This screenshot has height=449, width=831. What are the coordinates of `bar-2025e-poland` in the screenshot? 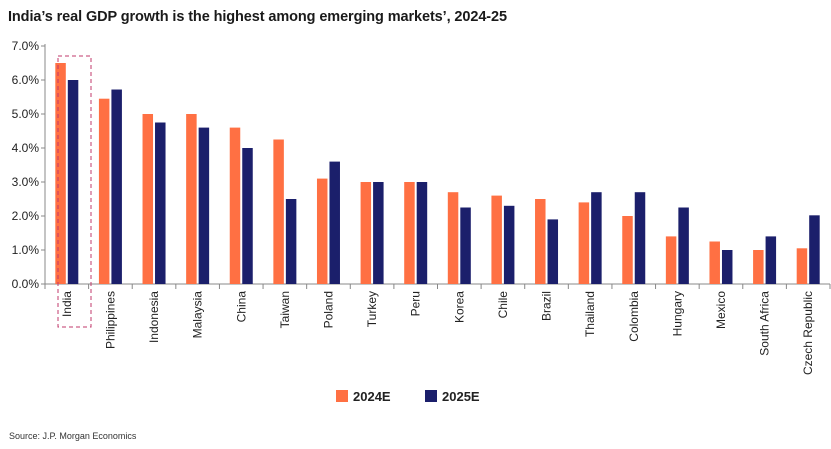 It's located at (334, 222).